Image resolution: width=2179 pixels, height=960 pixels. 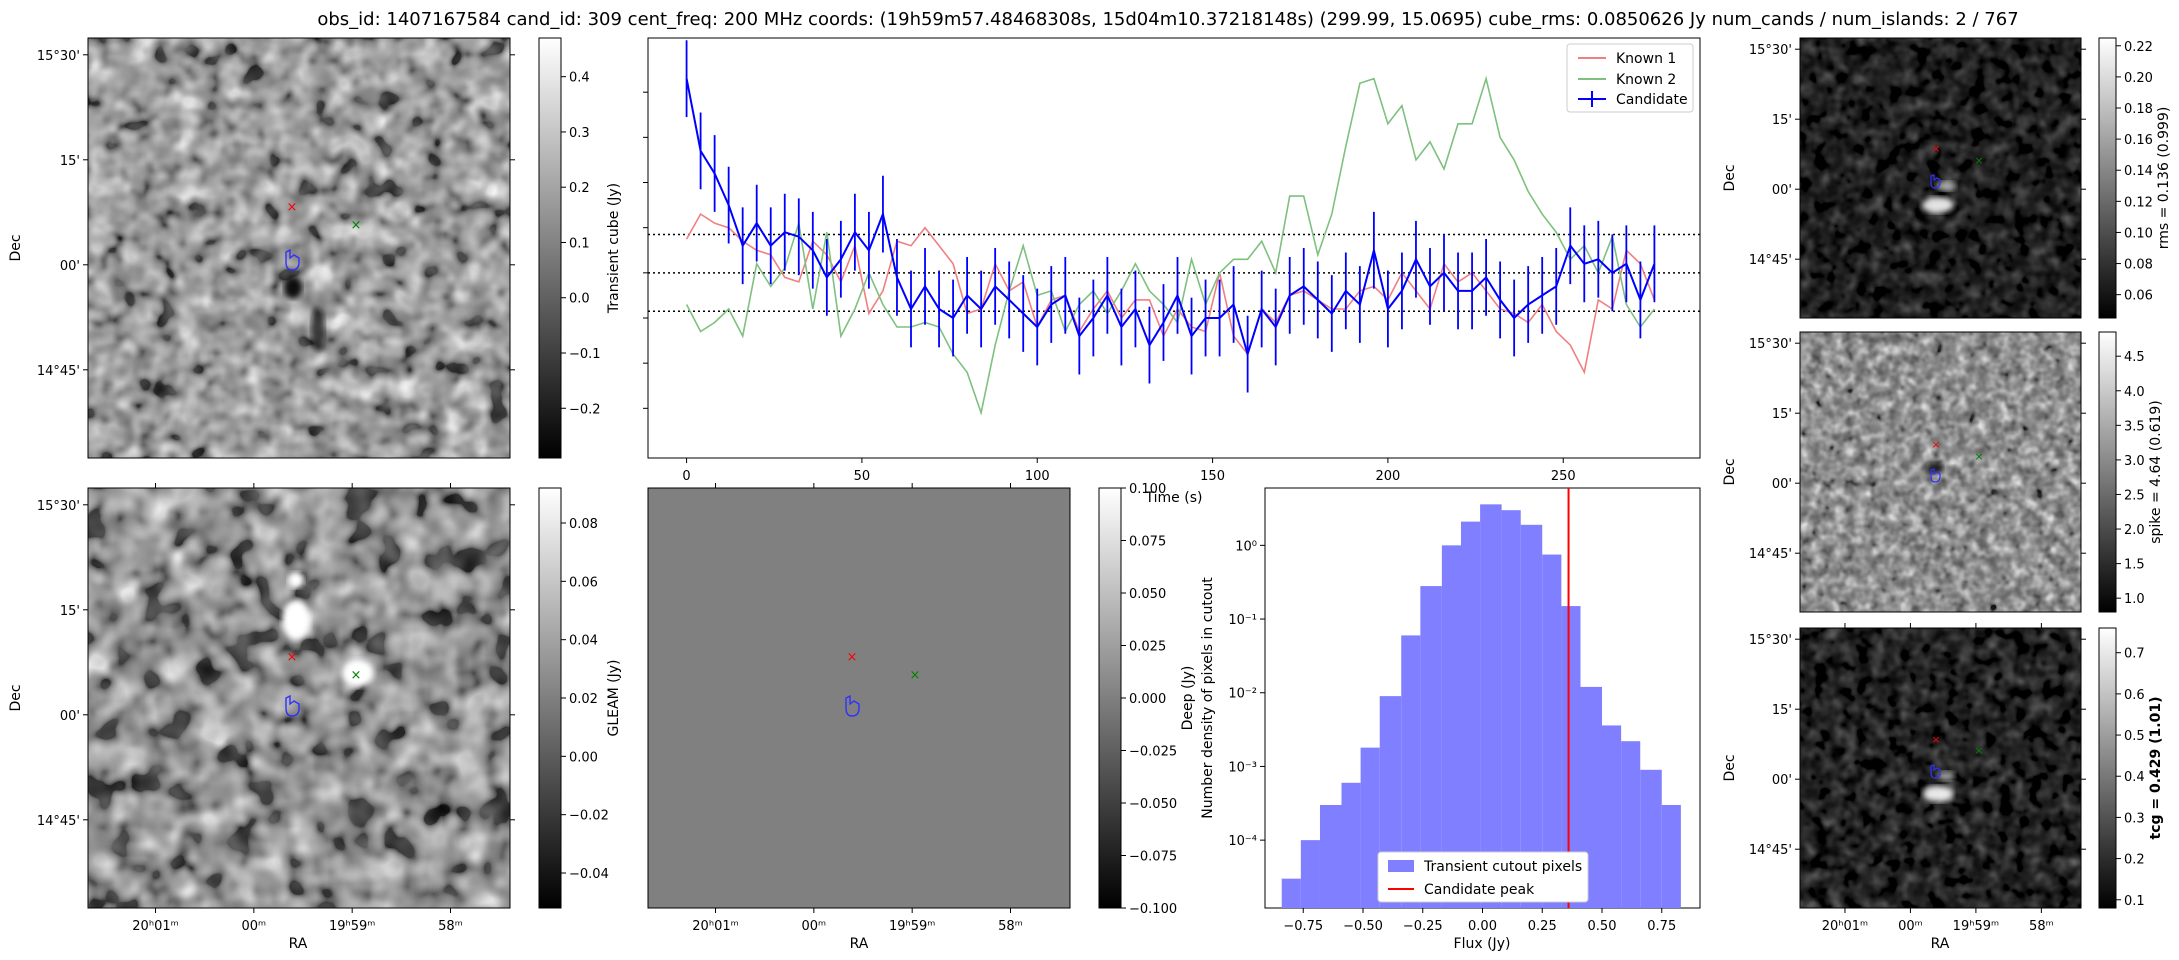 What do you see at coordinates (2131, 768) in the screenshot?
I see `colorbar-tcg: 0.7 0.6 0.5 0.4 0.3 0.2 0.1 tcg = 0.429 (1.01)` at bounding box center [2131, 768].